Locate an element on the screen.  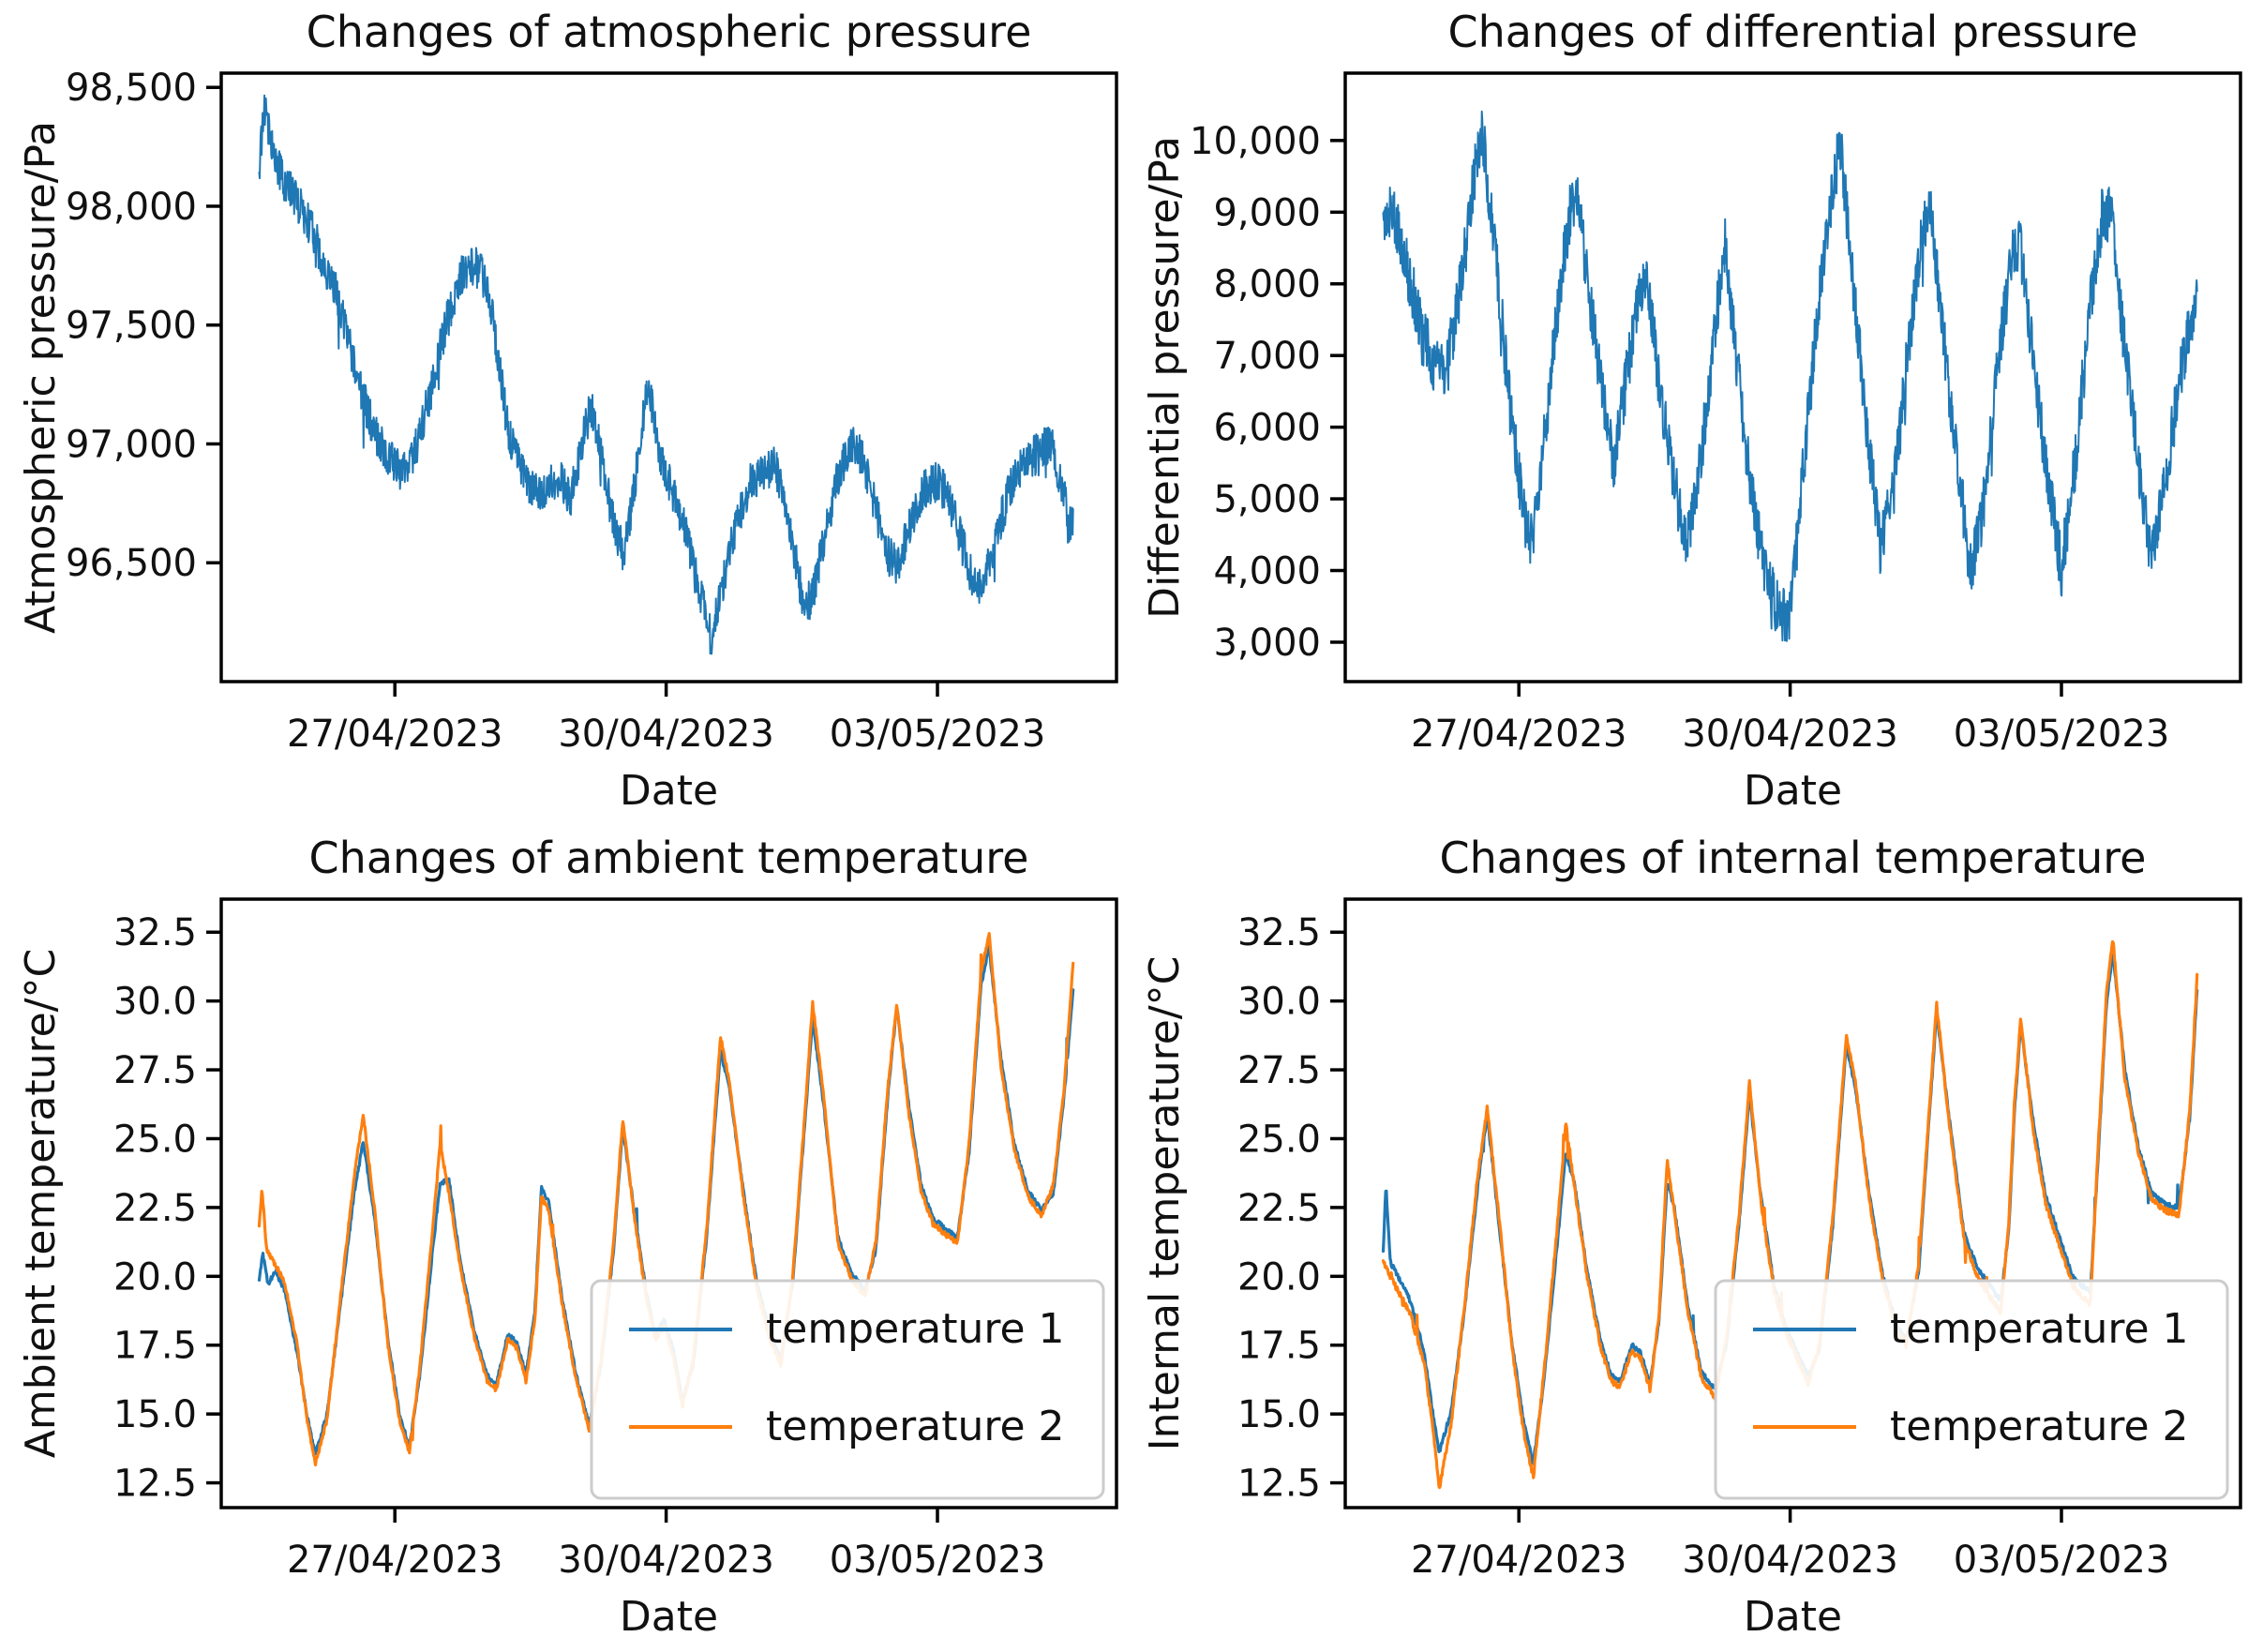
y-axis: 98,500 98,000 97,500 97,000 96,500 is located at coordinates (143, 326).